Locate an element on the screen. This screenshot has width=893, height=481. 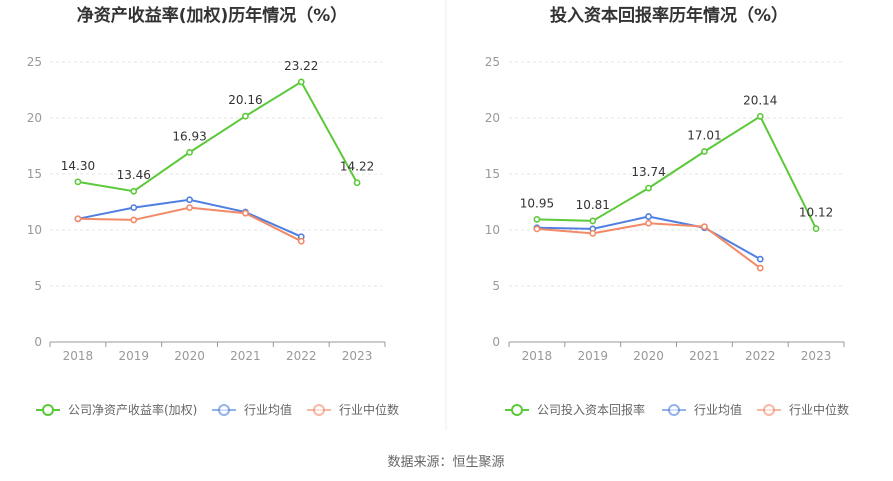
data-label: 20.16 is located at coordinates (245, 100).